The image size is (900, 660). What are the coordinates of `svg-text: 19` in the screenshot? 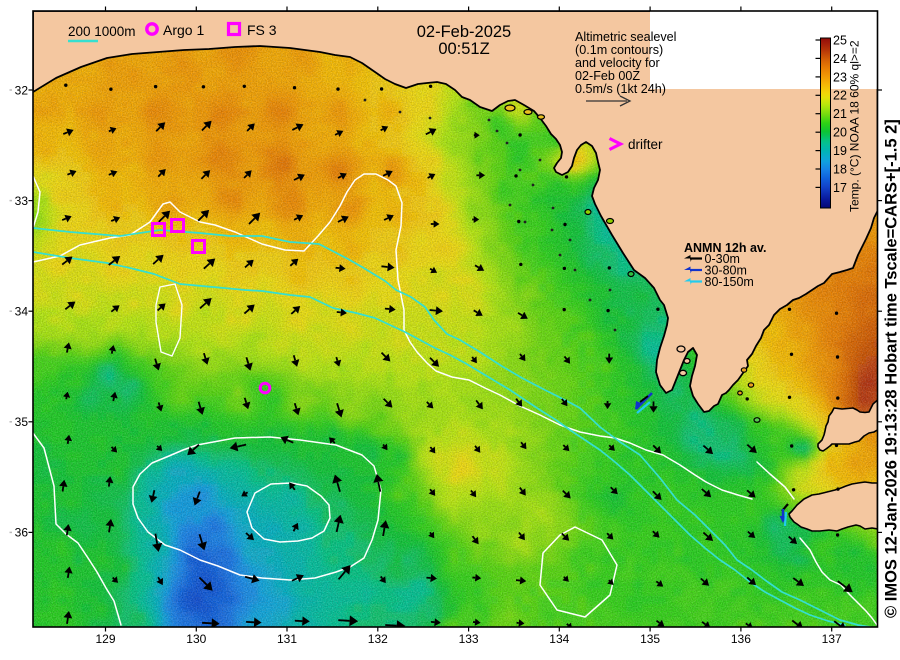 It's located at (840, 151).